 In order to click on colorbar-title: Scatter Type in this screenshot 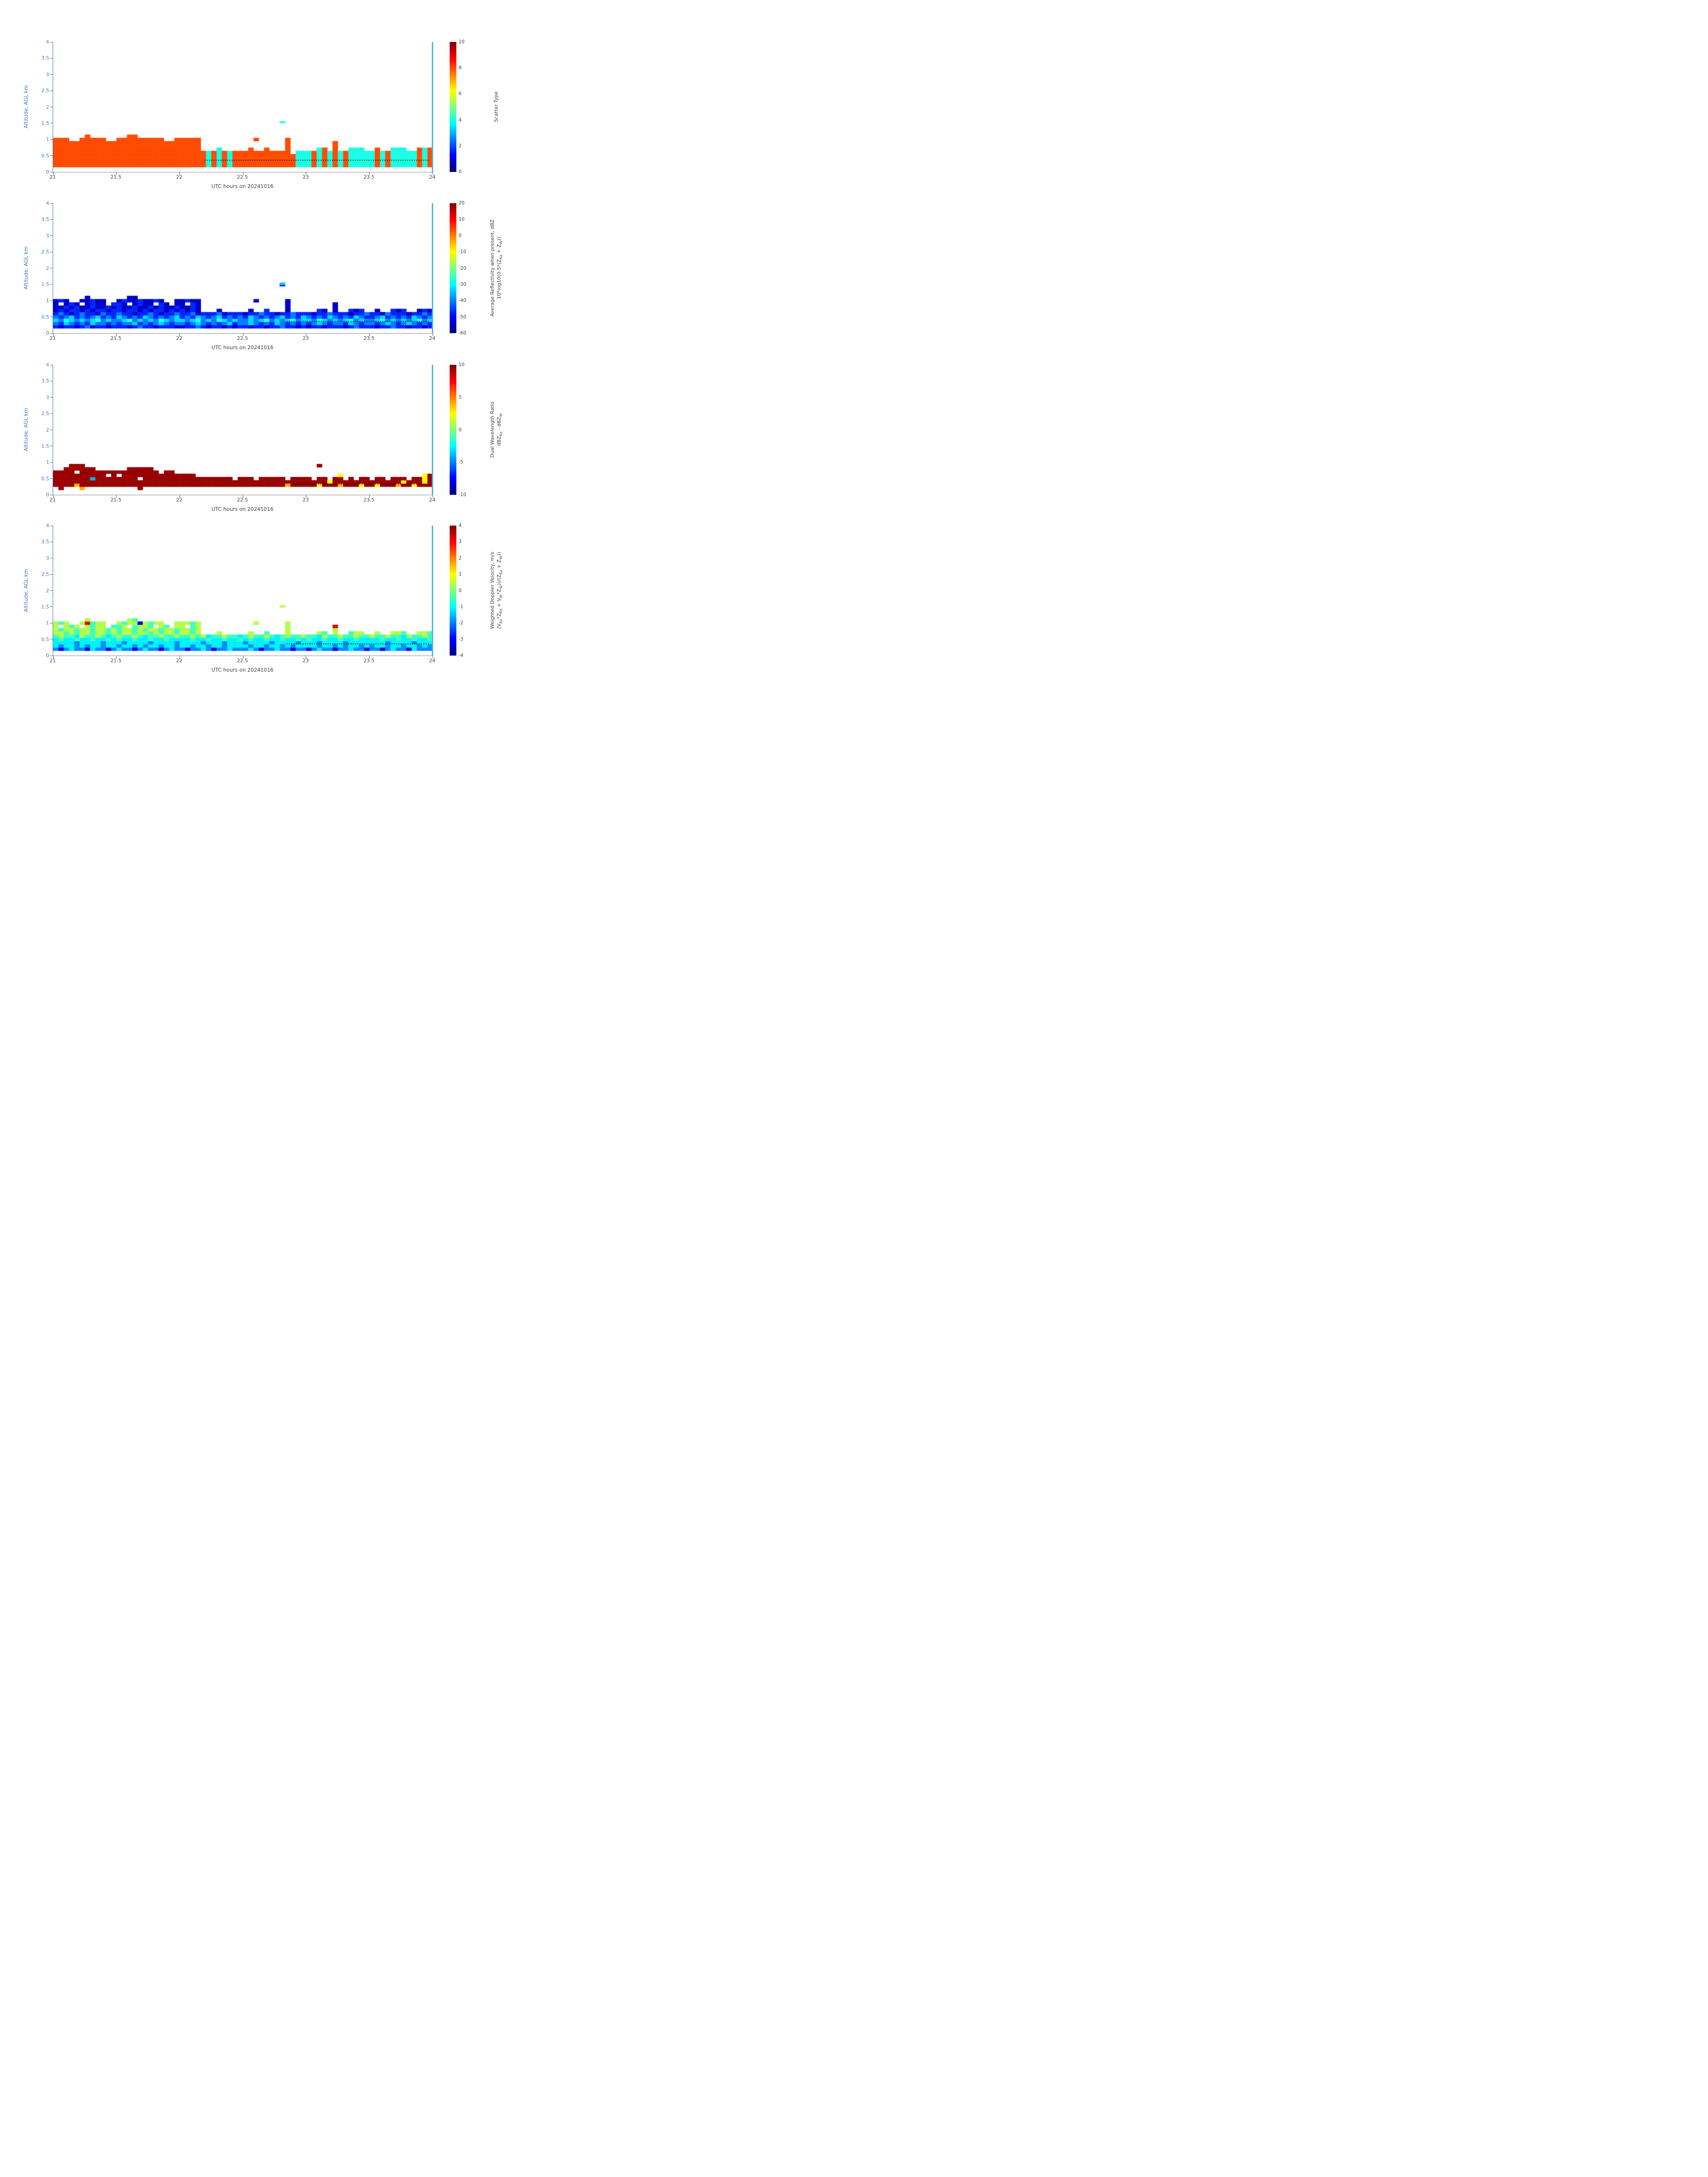, I will do `click(496, 107)`.